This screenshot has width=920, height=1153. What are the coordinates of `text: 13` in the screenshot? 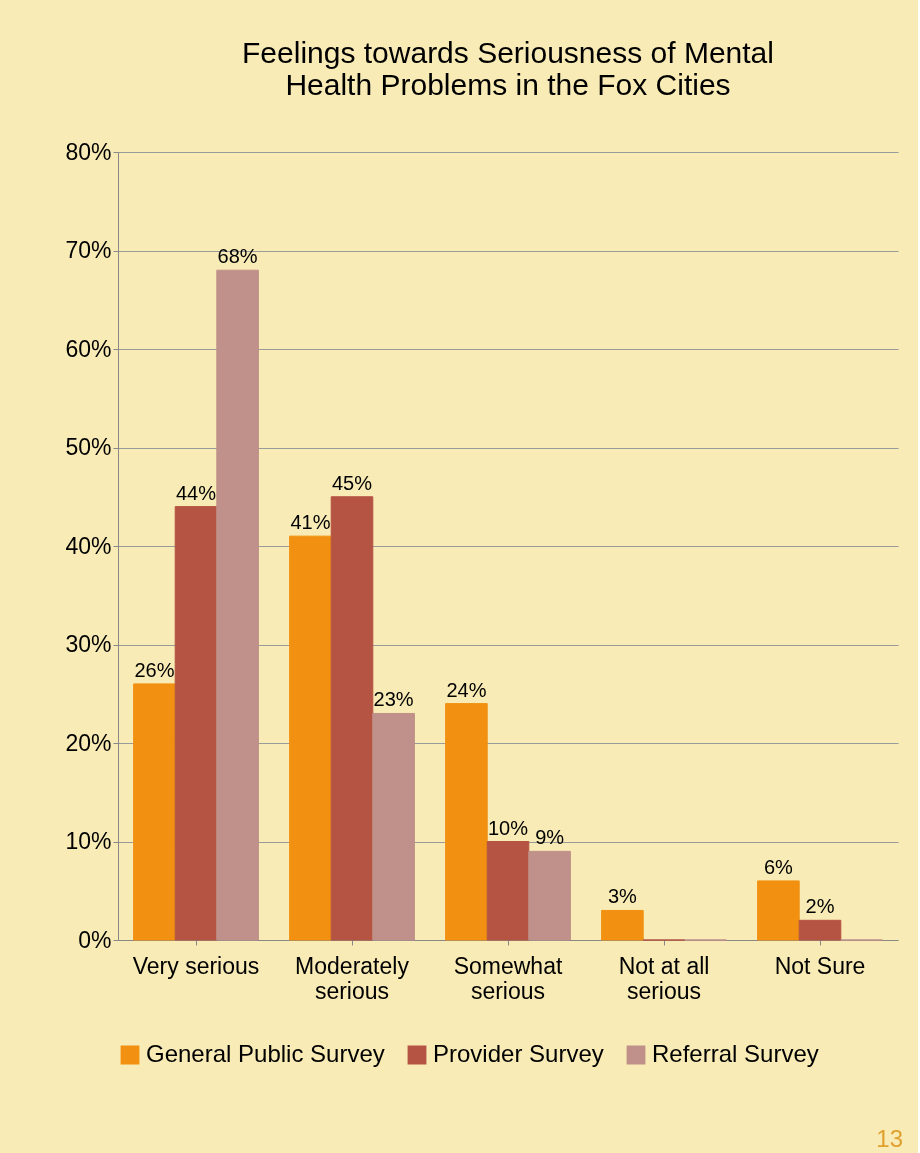 It's located at (889, 1138).